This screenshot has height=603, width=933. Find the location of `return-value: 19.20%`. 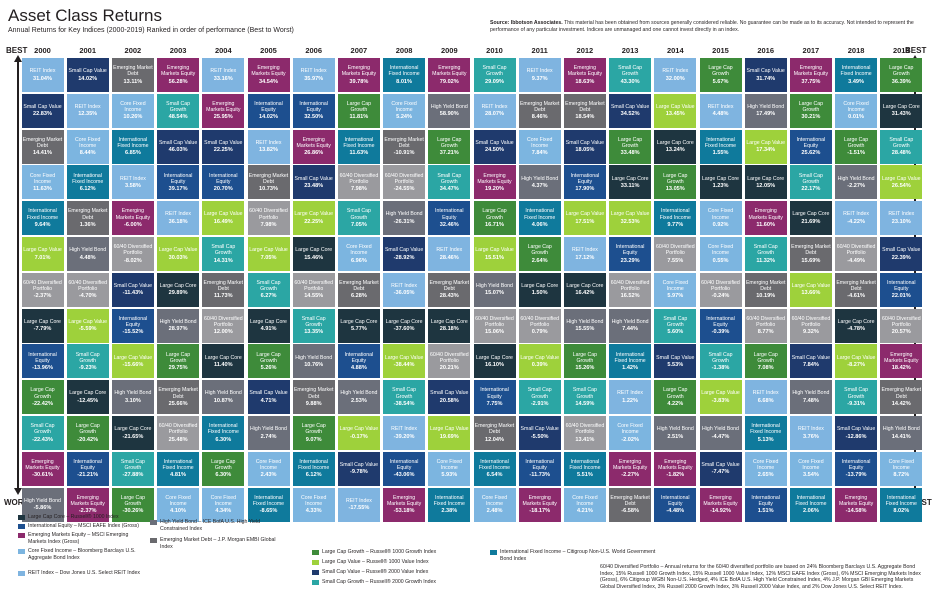

return-value: 19.20% is located at coordinates (494, 188).